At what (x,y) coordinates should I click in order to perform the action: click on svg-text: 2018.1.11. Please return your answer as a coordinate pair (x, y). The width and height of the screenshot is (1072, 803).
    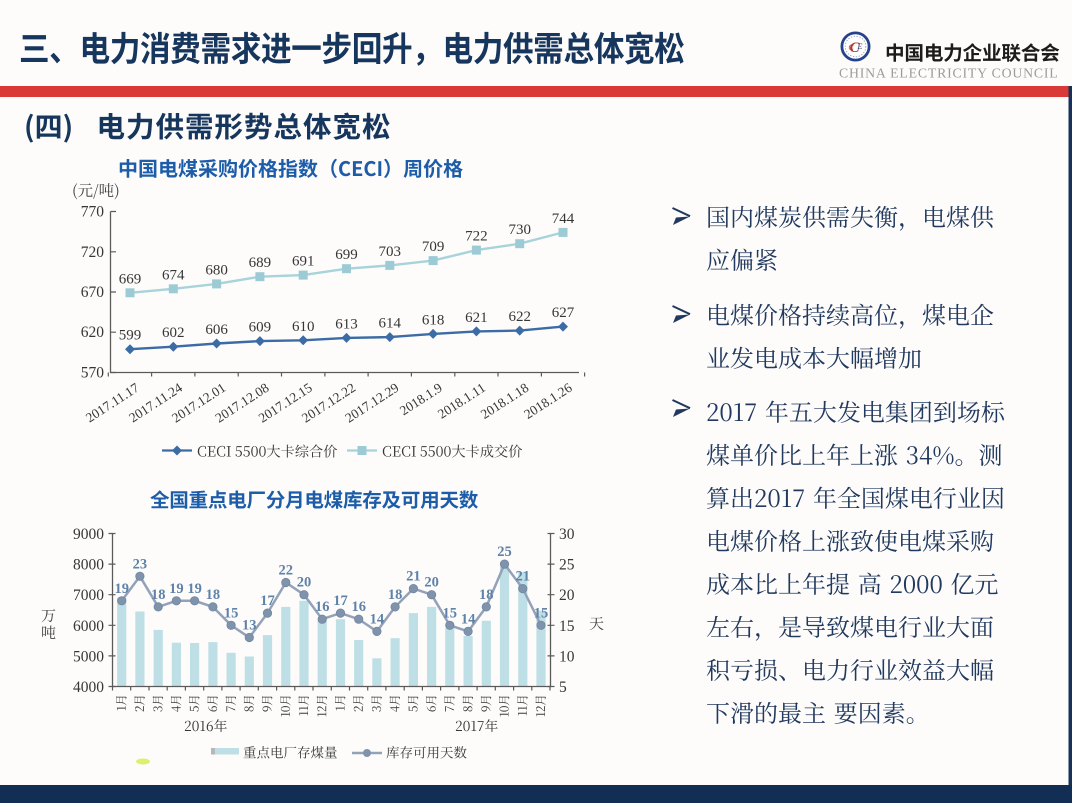
    Looking at the image, I should click on (461, 401).